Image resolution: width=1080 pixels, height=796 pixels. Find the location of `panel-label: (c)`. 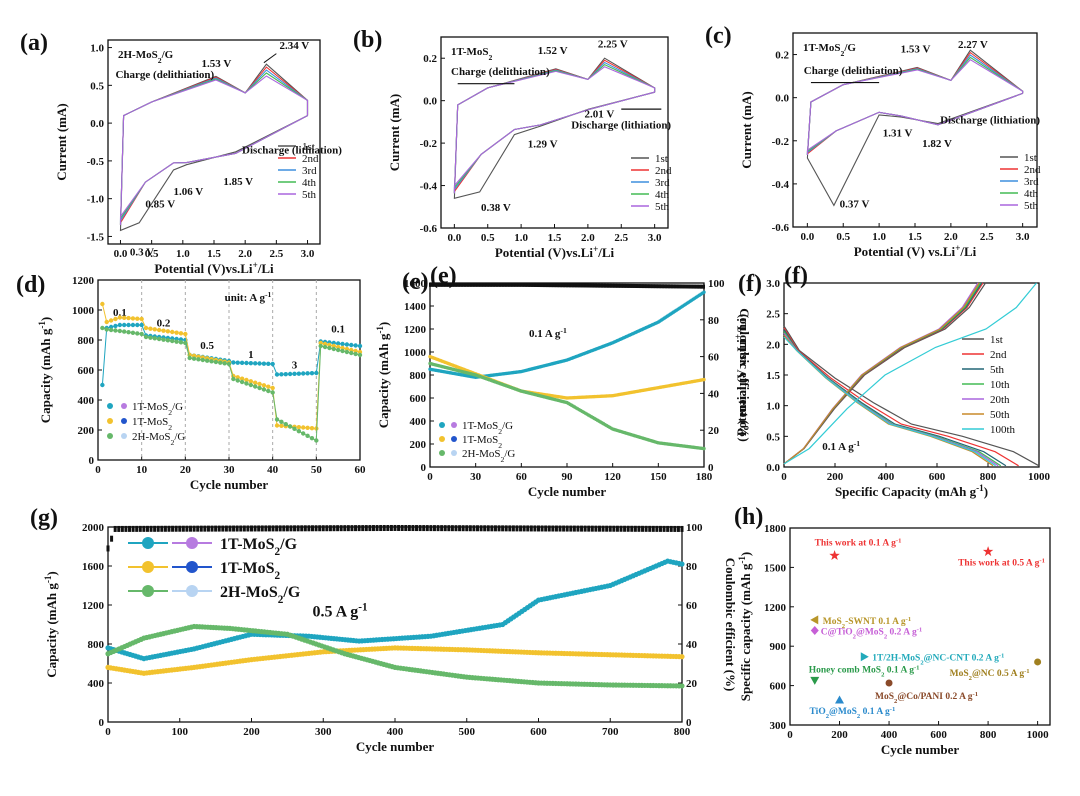

panel-label: (c) is located at coordinates (718, 36).